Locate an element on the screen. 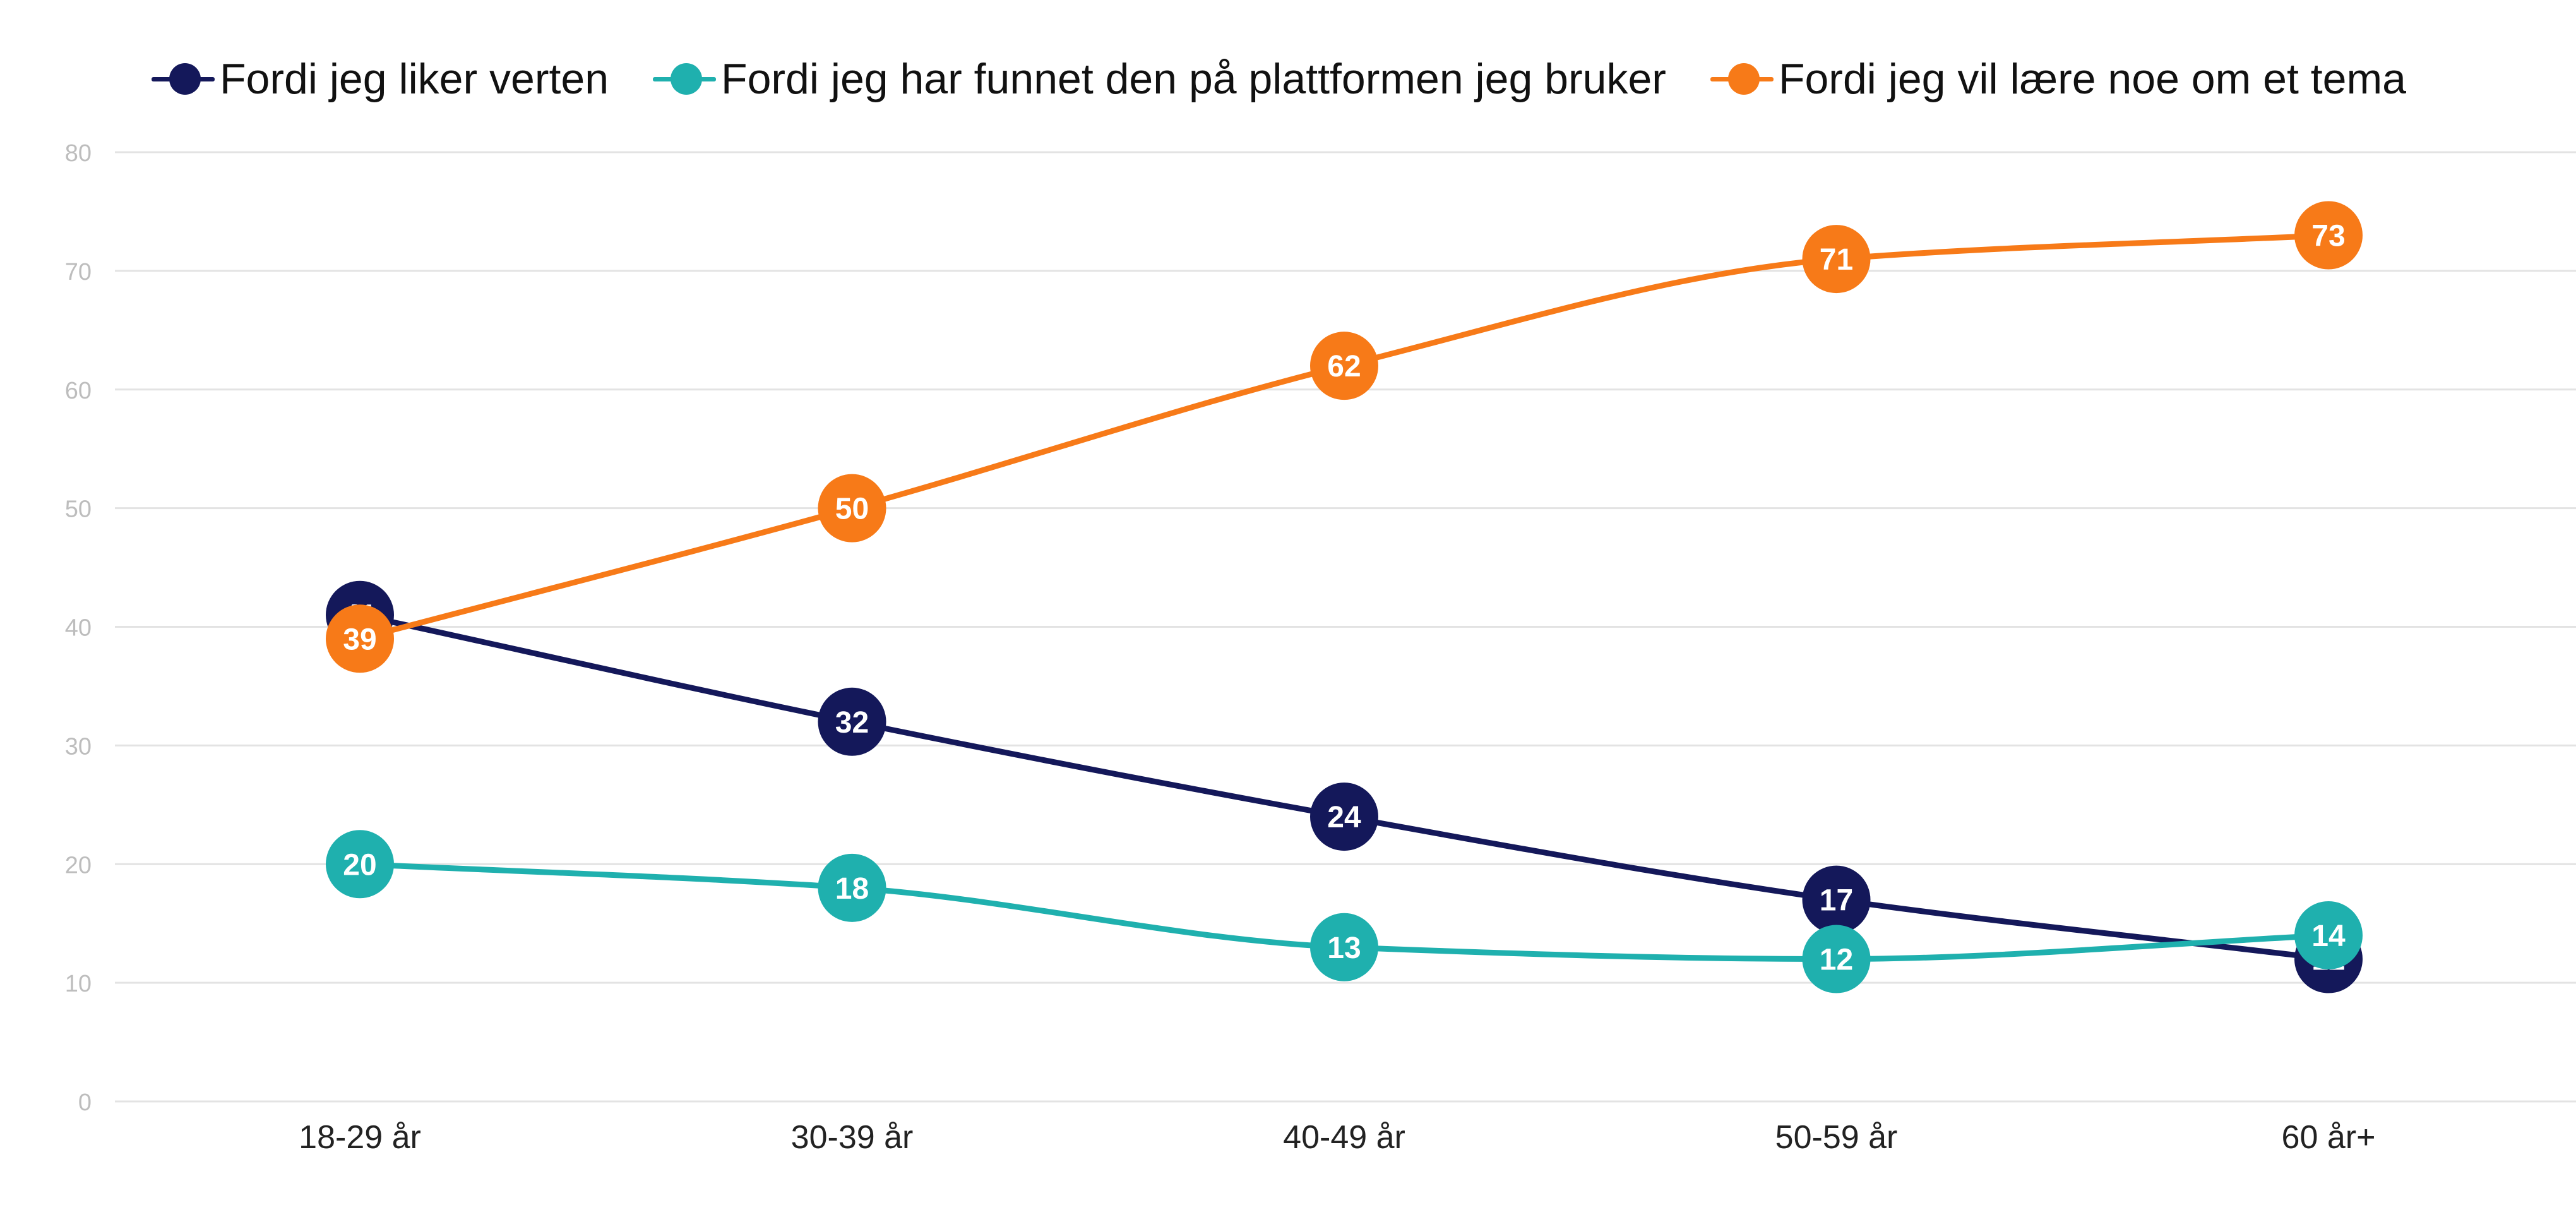 This screenshot has width=2576, height=1205. y-tick-label: 10 is located at coordinates (78, 984).